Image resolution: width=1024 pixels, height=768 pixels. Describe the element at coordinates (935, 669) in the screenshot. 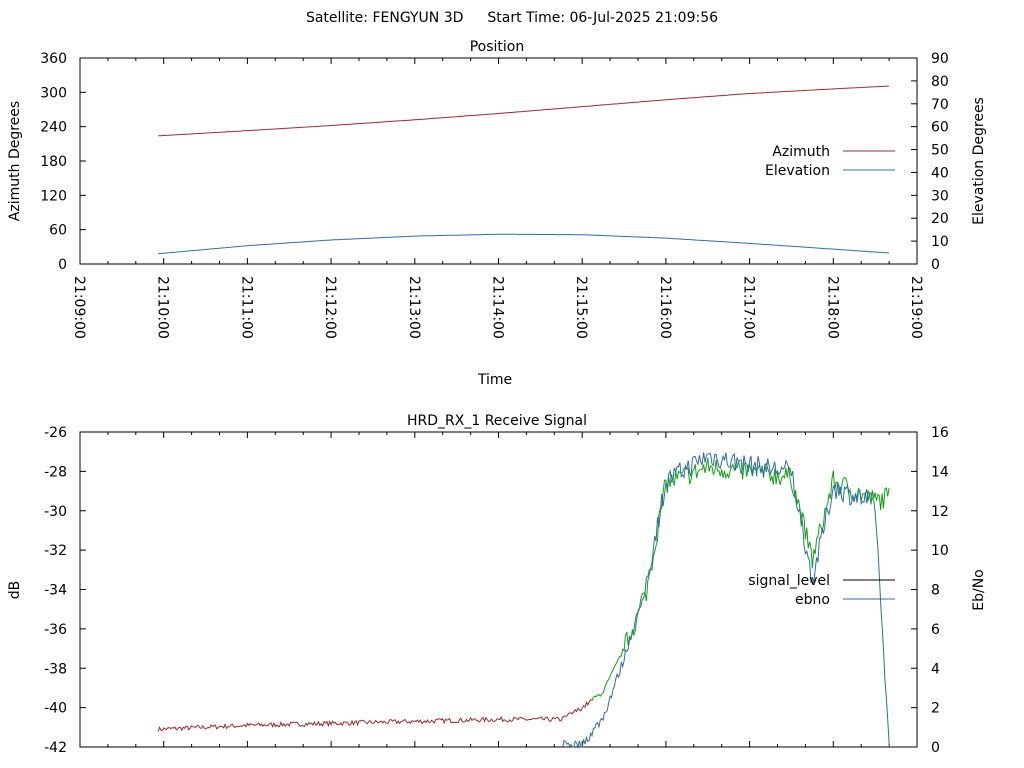

I see `y2-tick-label: 4` at that location.